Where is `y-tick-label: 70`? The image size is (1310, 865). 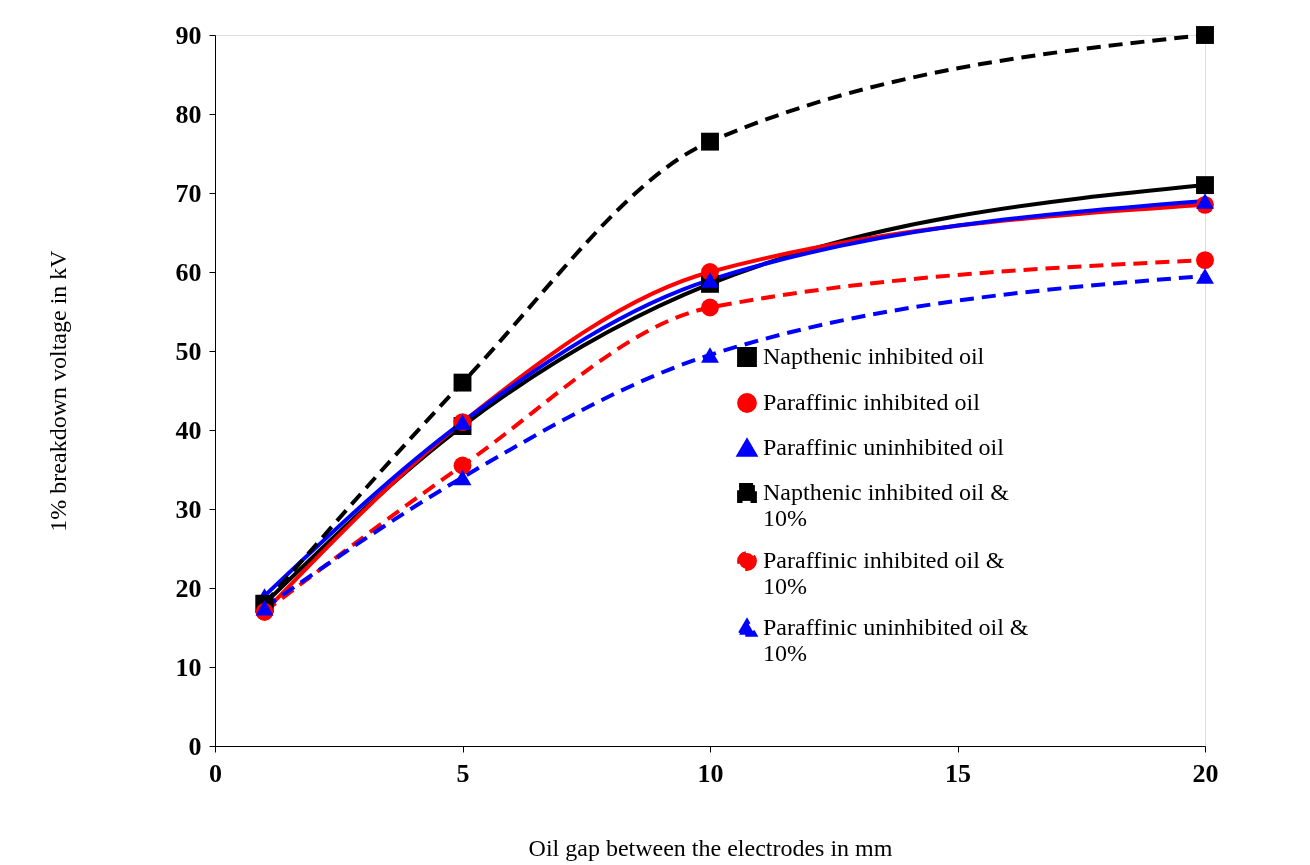 y-tick-label: 70 is located at coordinates (188, 193).